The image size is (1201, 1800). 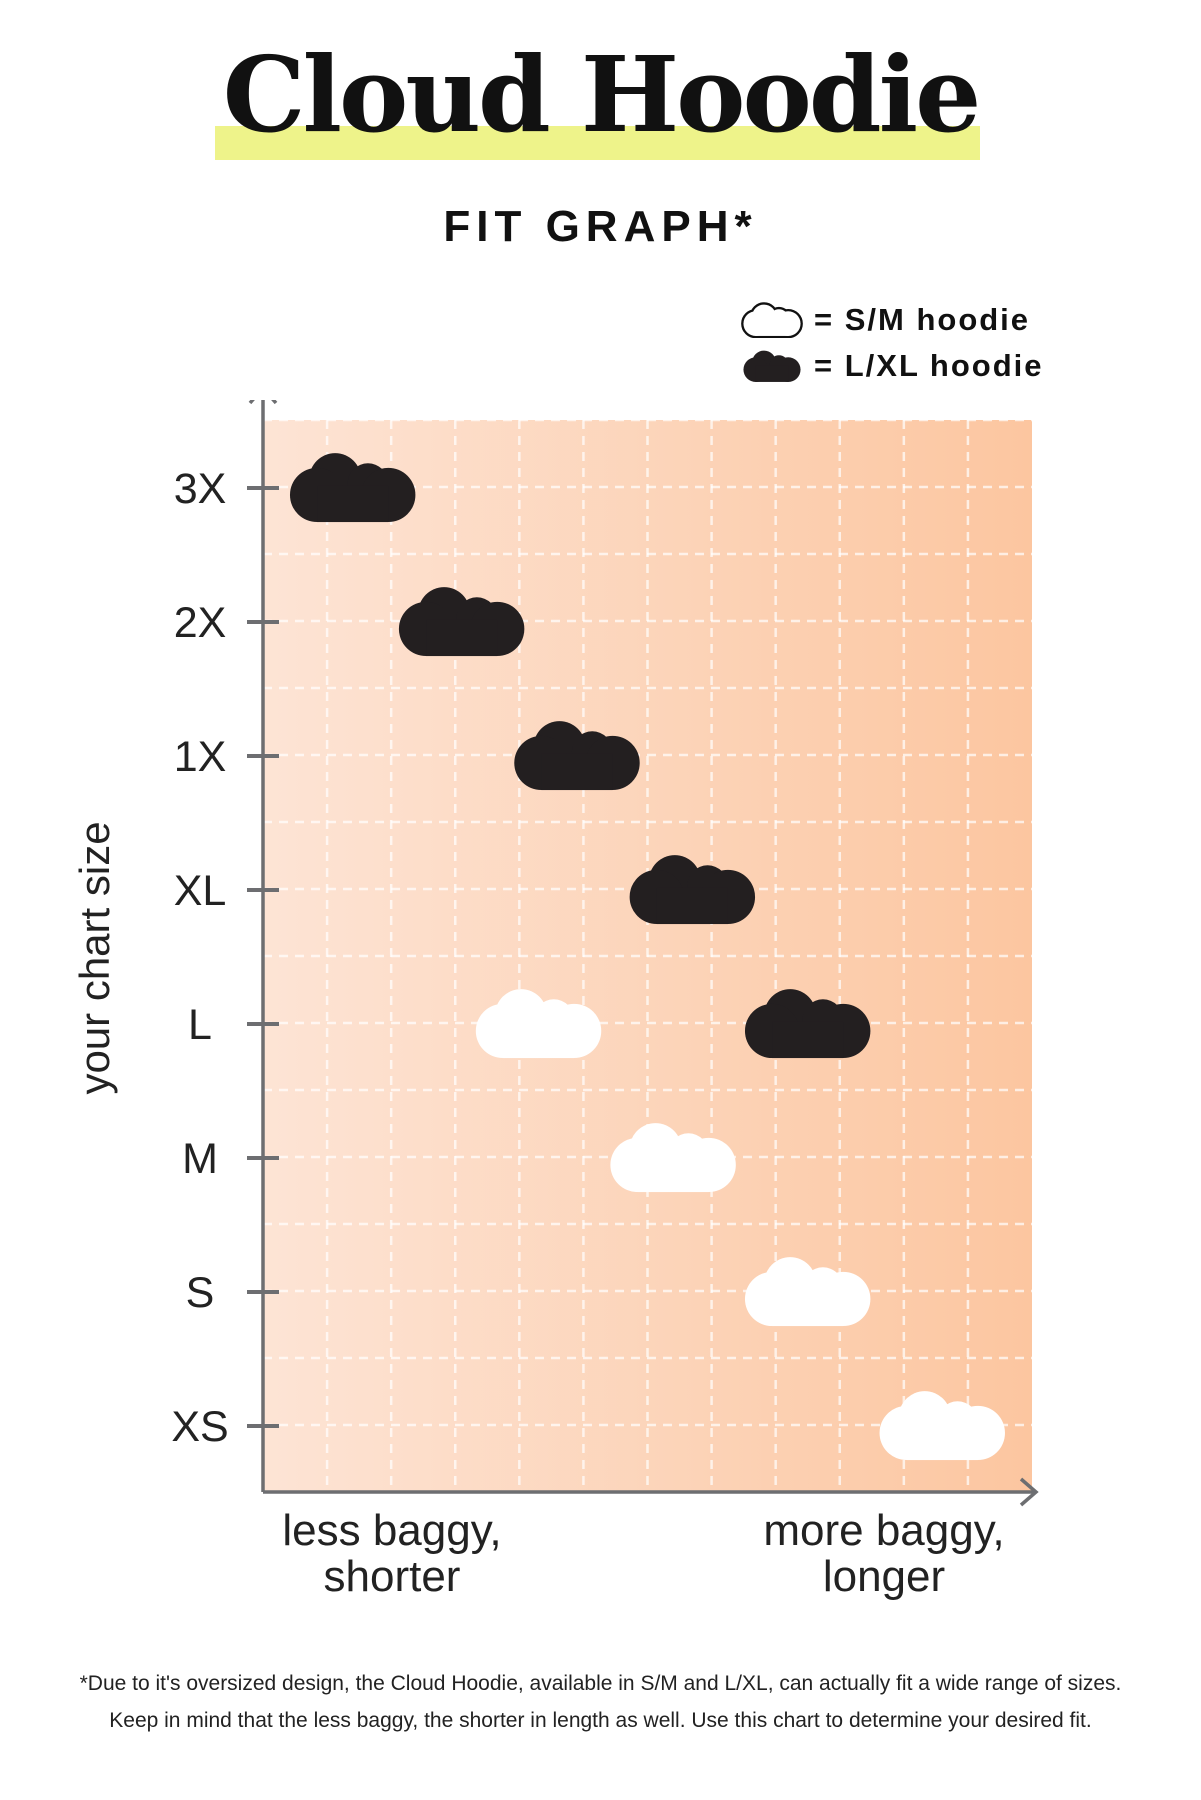 I want to click on y-tick-label: 1X, so click(x=200, y=757).